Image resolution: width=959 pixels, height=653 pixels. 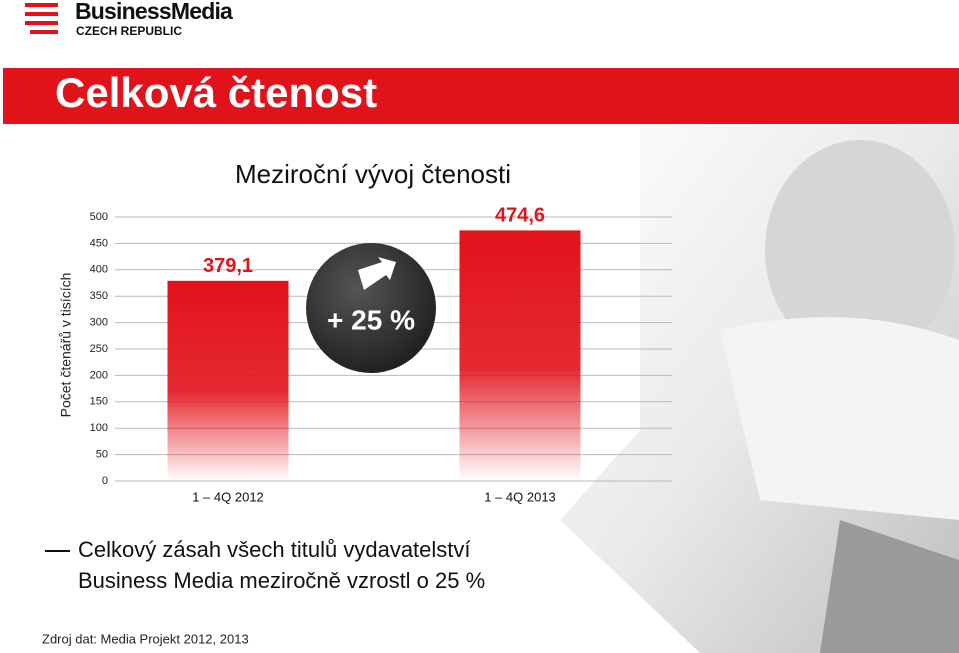 What do you see at coordinates (228, 496) in the screenshot?
I see `x-tick-label: 1 – 4Q 2012` at bounding box center [228, 496].